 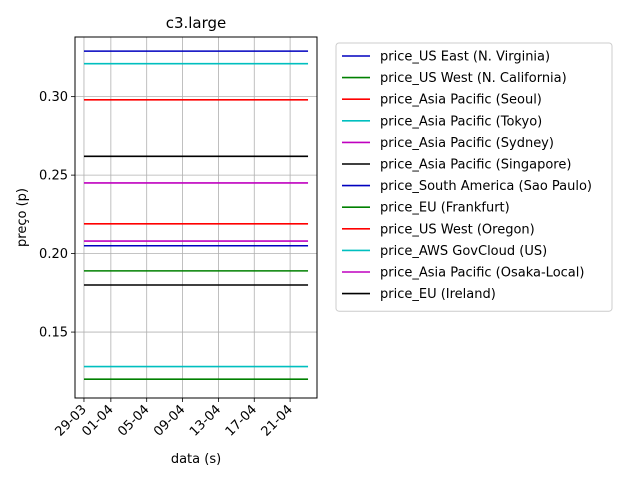 What do you see at coordinates (465, 57) in the screenshot?
I see `legend-label: price_US East (N. Virginia)` at bounding box center [465, 57].